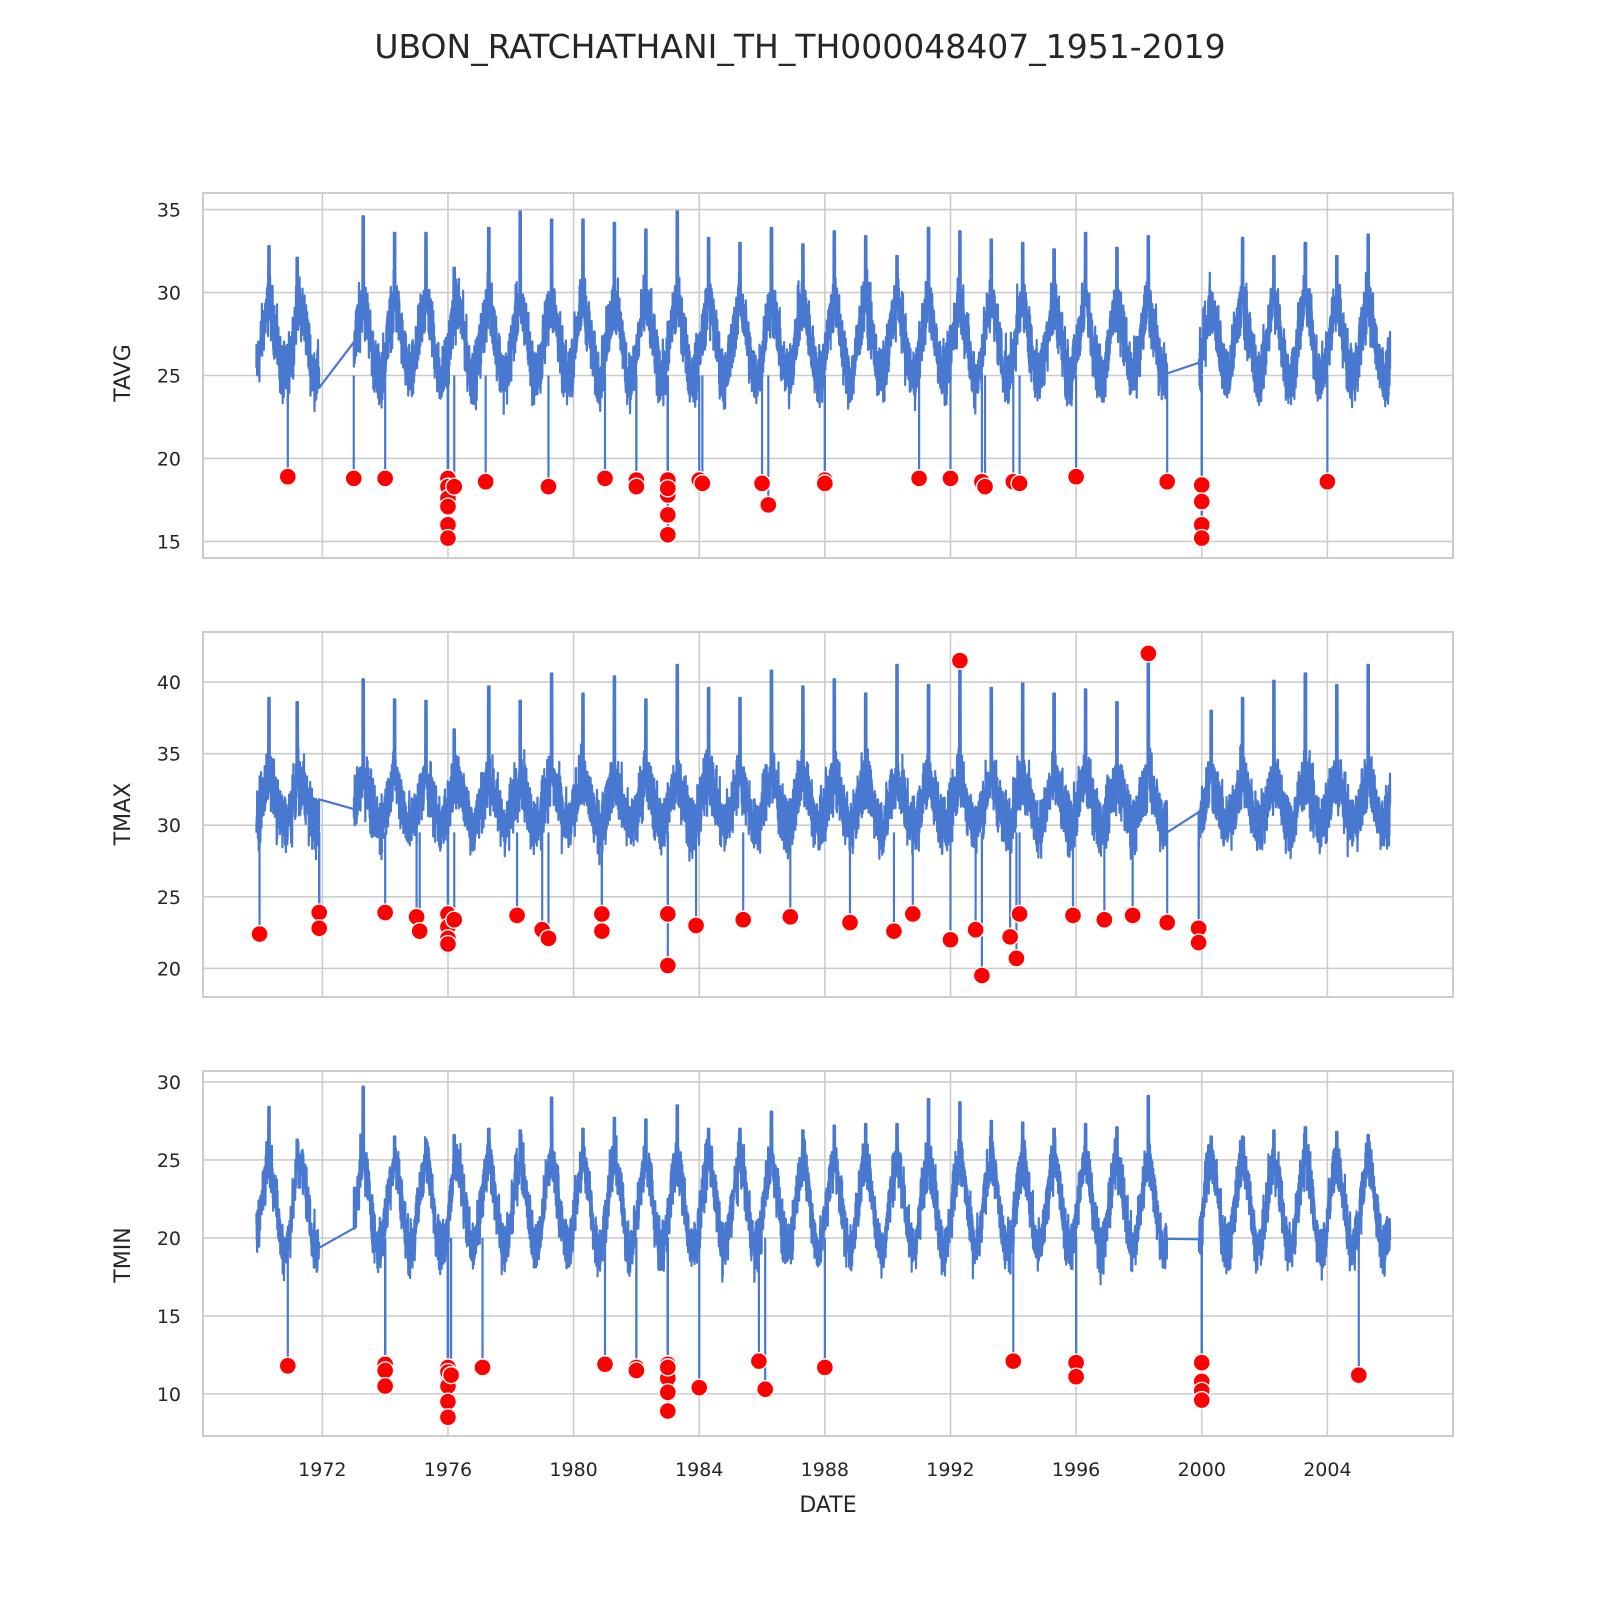 This screenshot has height=1600, width=1600. Describe the element at coordinates (827, 1505) in the screenshot. I see `x-axis-label: DATE` at that location.